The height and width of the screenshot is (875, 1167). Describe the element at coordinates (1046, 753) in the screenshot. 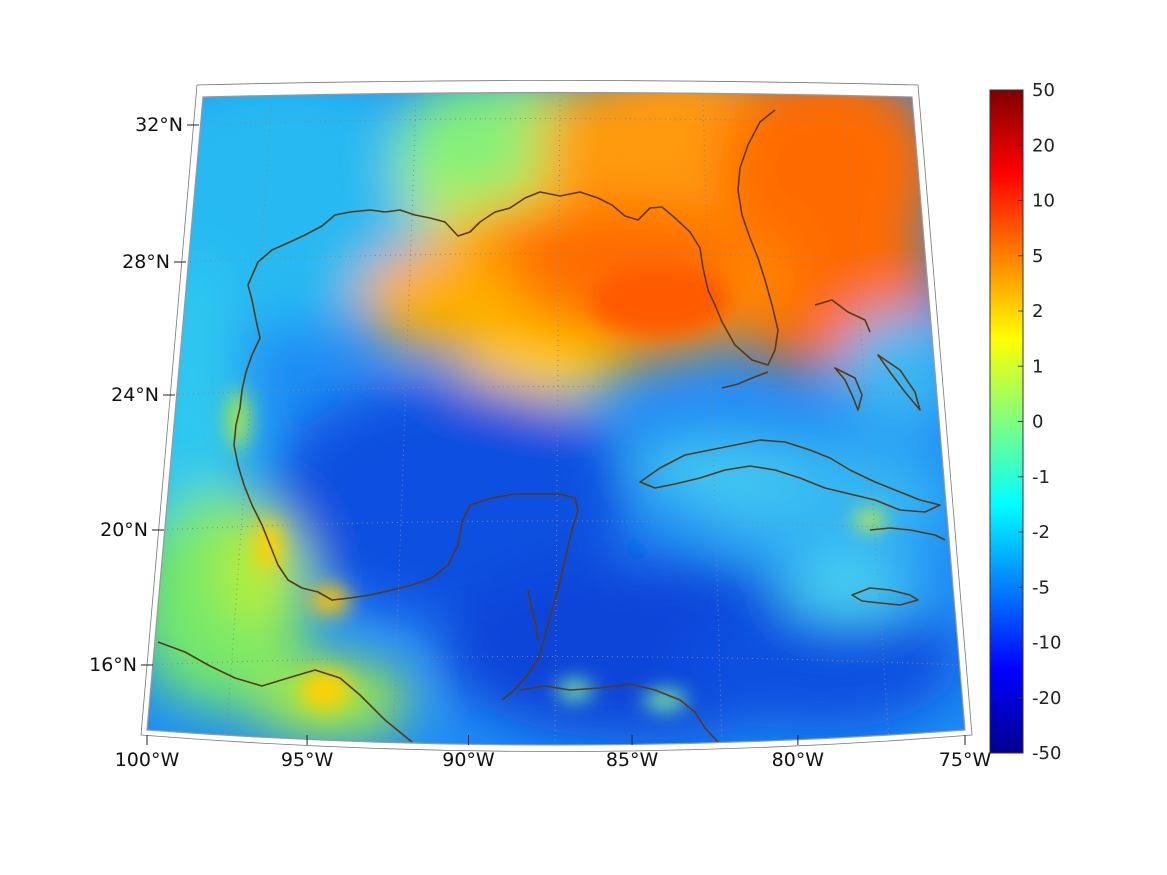

I see `colorbar-label: -50` at that location.